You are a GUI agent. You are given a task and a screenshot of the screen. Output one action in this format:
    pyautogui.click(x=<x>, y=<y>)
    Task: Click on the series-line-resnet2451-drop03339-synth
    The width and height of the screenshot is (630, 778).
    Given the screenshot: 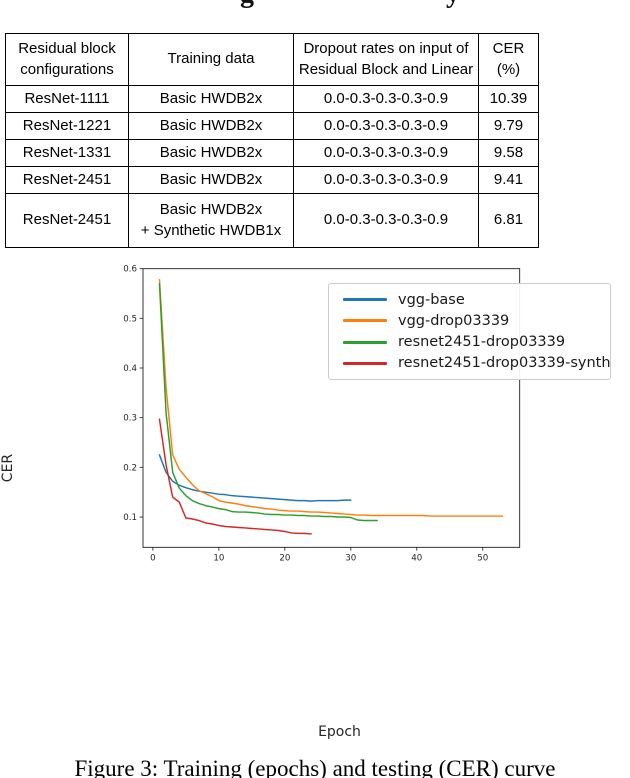 What is the action you would take?
    pyautogui.click(x=235, y=476)
    